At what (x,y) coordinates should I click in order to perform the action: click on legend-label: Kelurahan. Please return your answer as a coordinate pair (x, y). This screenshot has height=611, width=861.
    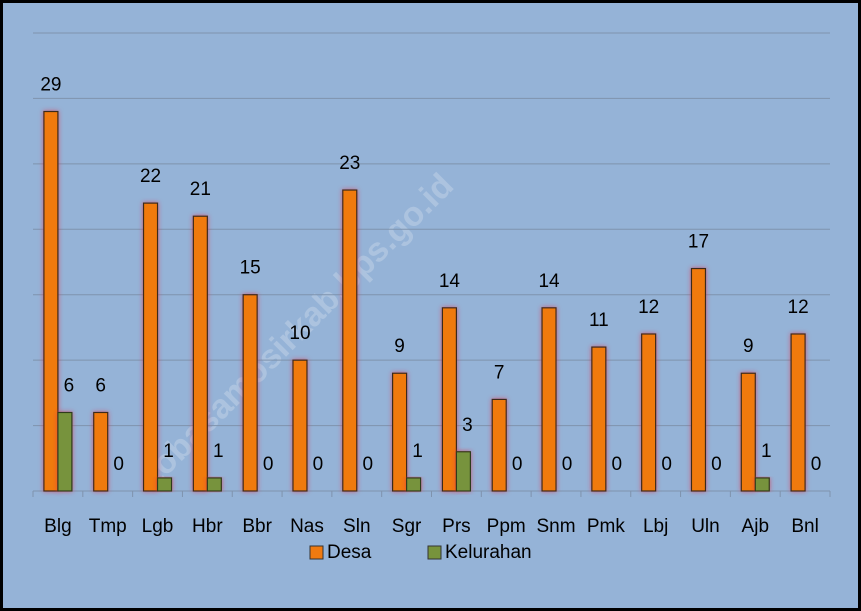
    Looking at the image, I should click on (488, 552).